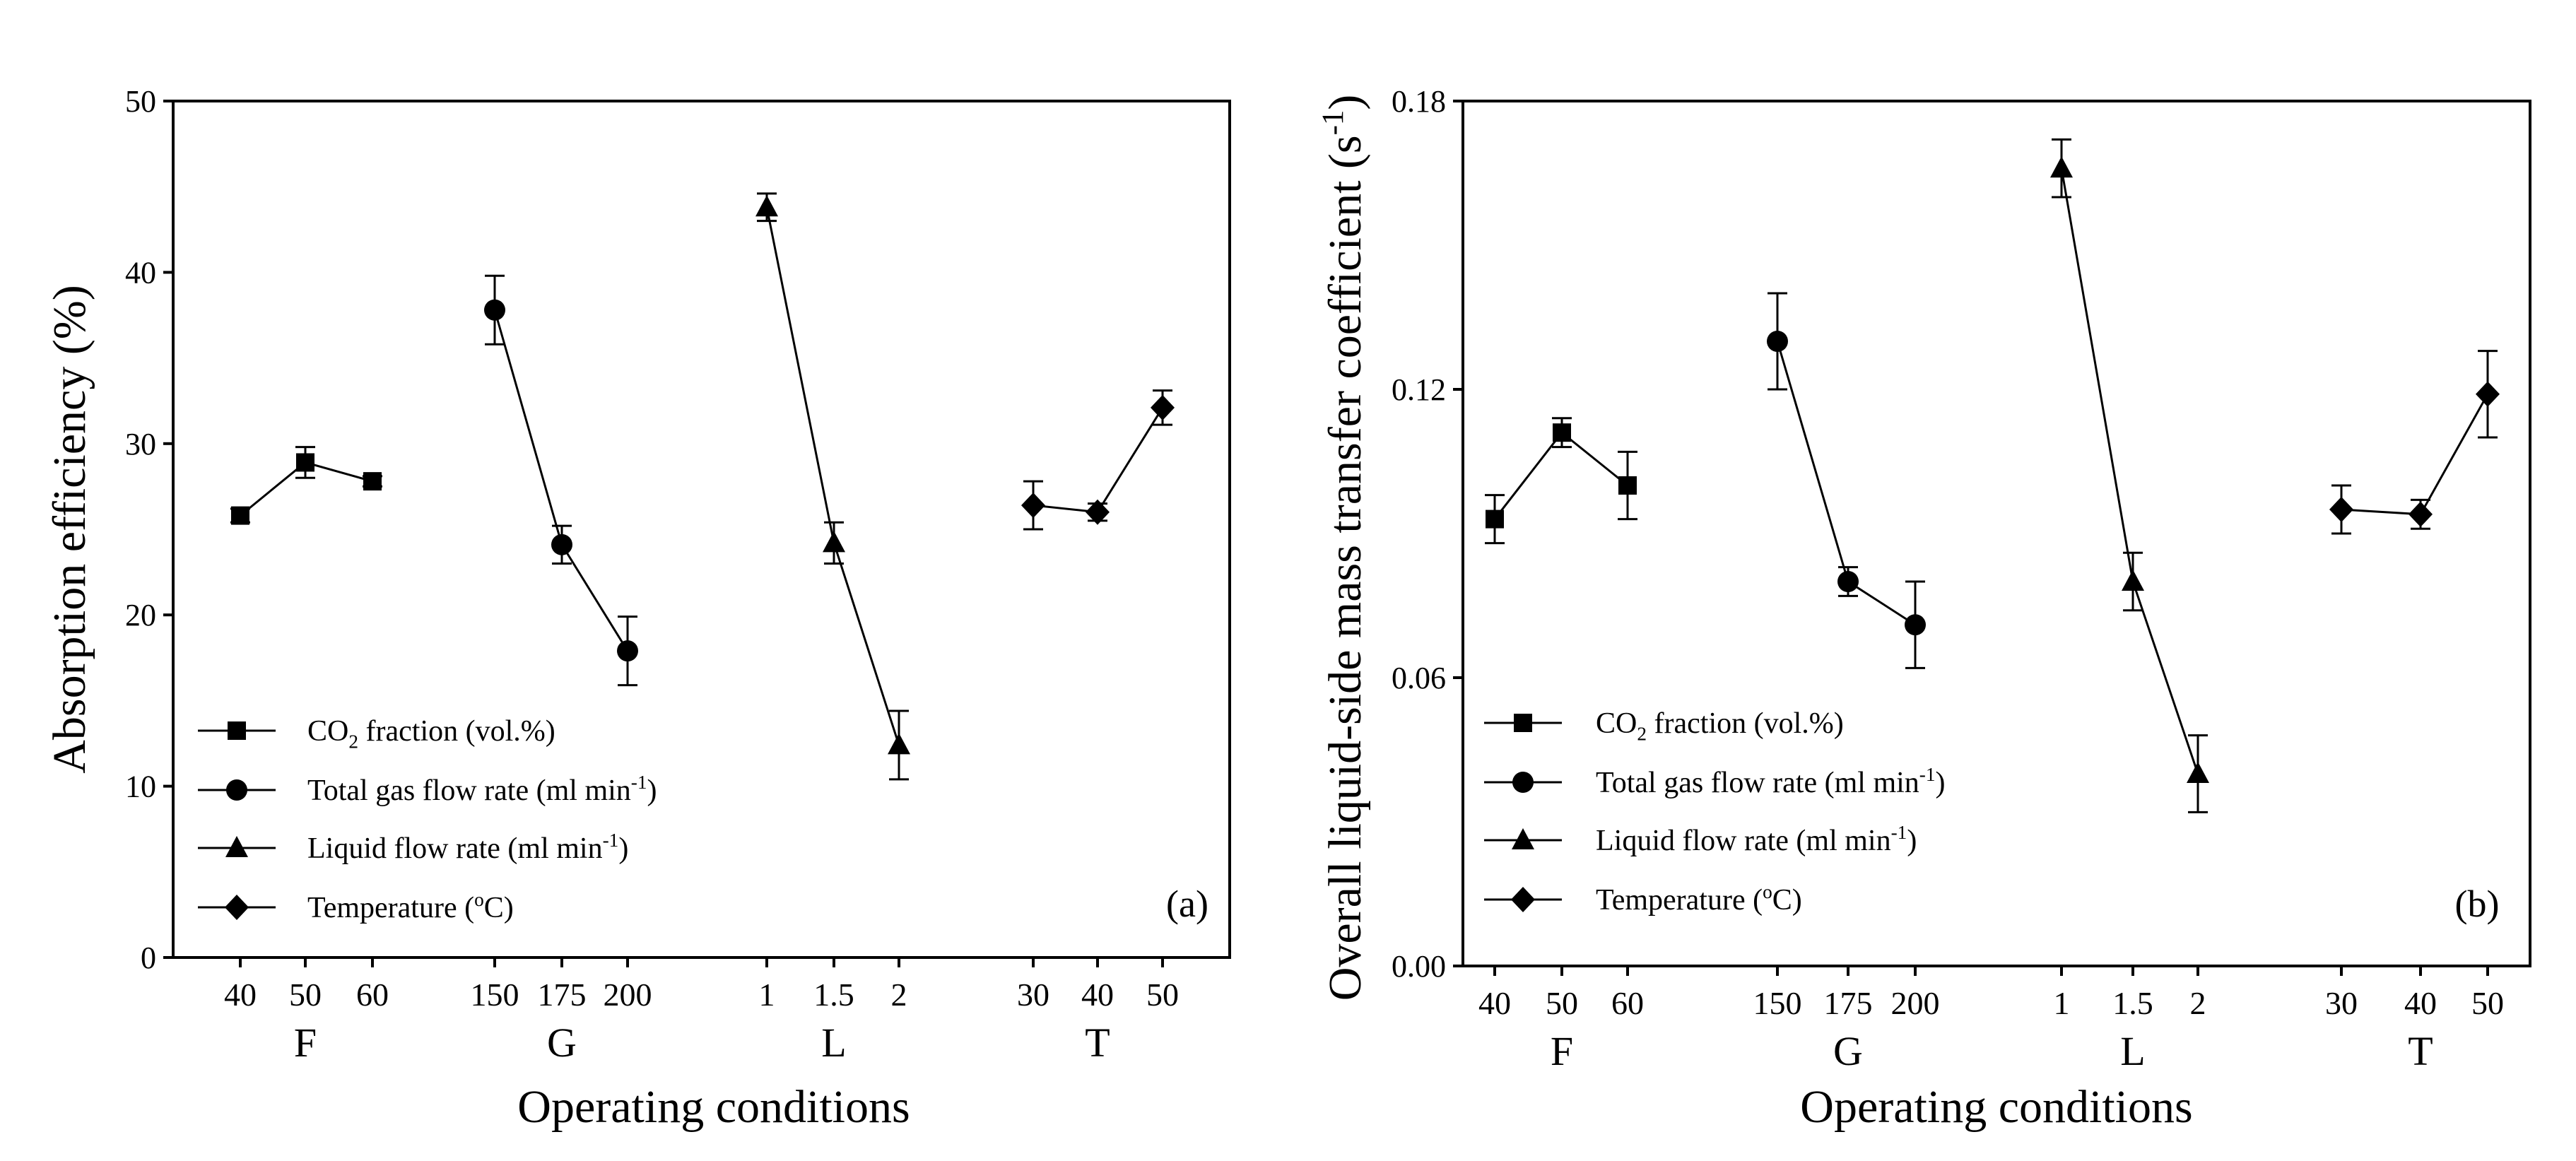  I want to click on x-tick-label: 60, so click(372, 995).